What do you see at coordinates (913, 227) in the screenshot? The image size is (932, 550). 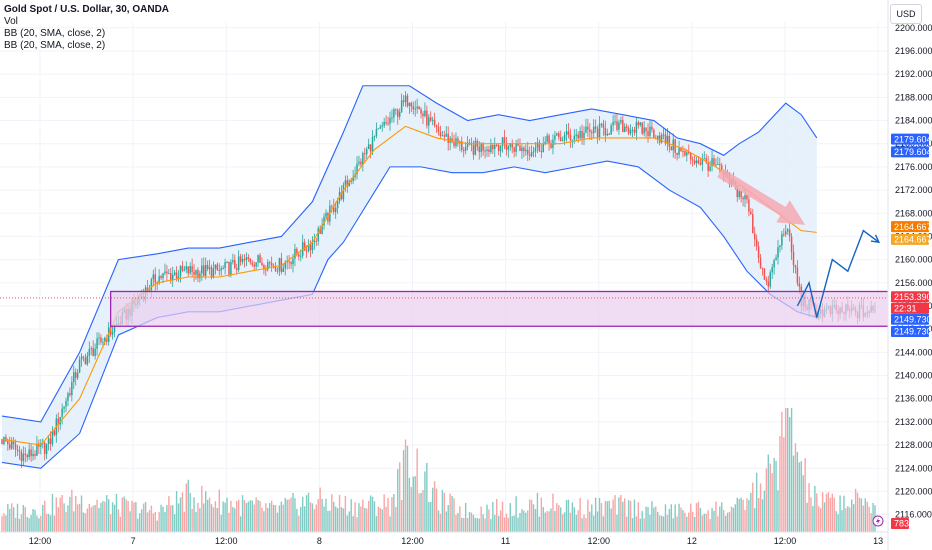 I see `price-tag-label: 2164.667` at bounding box center [913, 227].